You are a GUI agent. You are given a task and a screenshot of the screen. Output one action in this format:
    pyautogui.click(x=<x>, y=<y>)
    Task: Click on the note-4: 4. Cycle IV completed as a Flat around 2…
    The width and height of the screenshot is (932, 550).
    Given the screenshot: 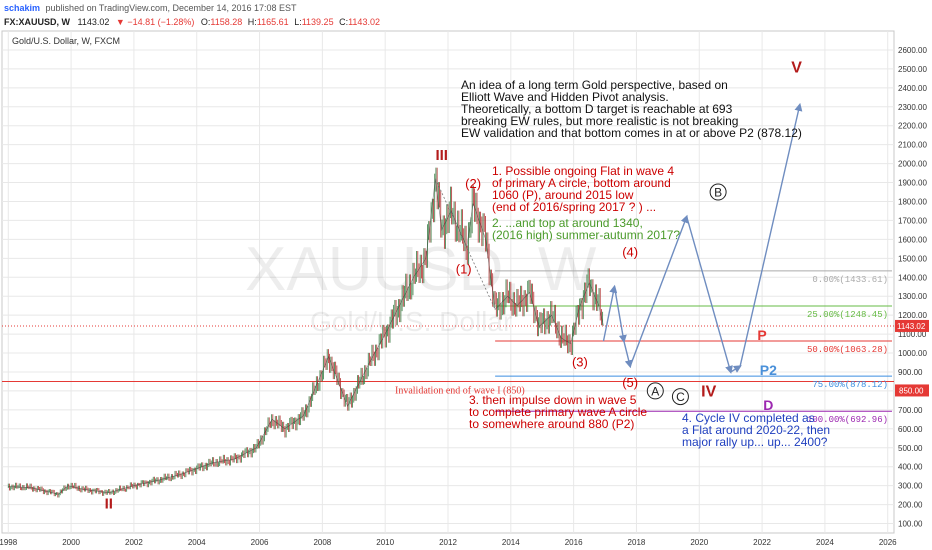 What is the action you would take?
    pyautogui.click(x=756, y=430)
    